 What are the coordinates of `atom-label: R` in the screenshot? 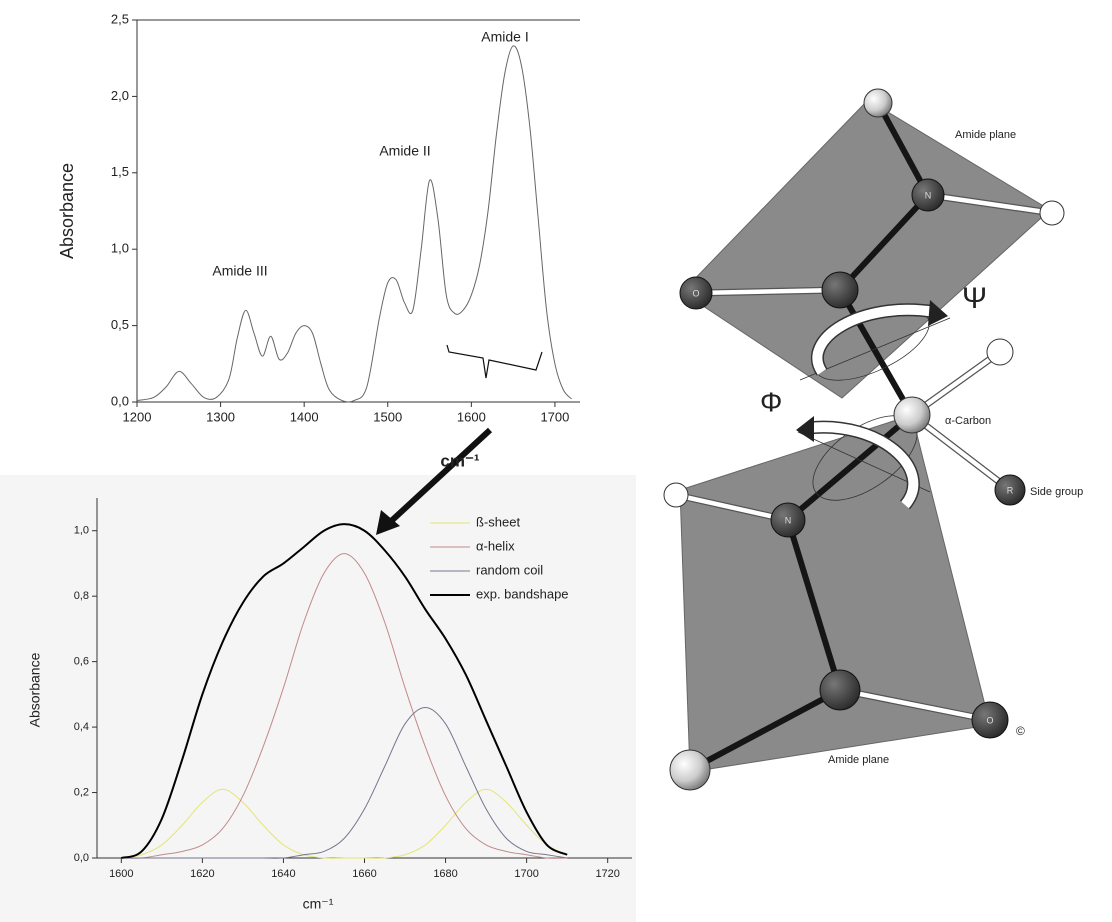 It's located at (1010, 490).